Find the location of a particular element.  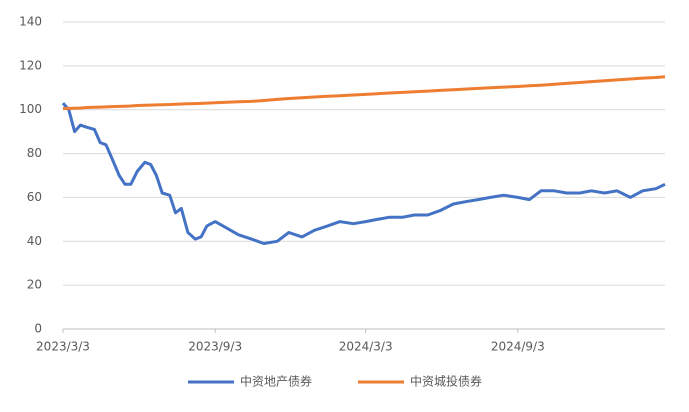

y-tick-label: 60 is located at coordinates (34, 197).